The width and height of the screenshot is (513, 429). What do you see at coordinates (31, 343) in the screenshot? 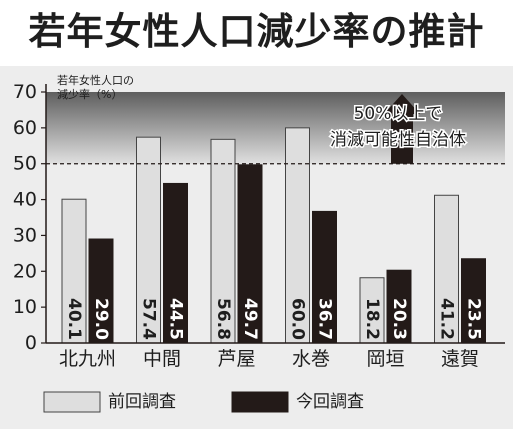
I see `y-tick-label-0: 0` at bounding box center [31, 343].